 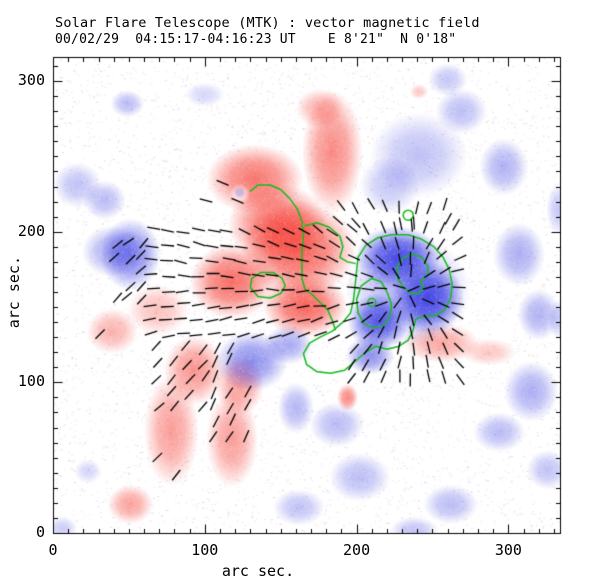 I want to click on y-tick-label: 100, so click(x=31, y=381).